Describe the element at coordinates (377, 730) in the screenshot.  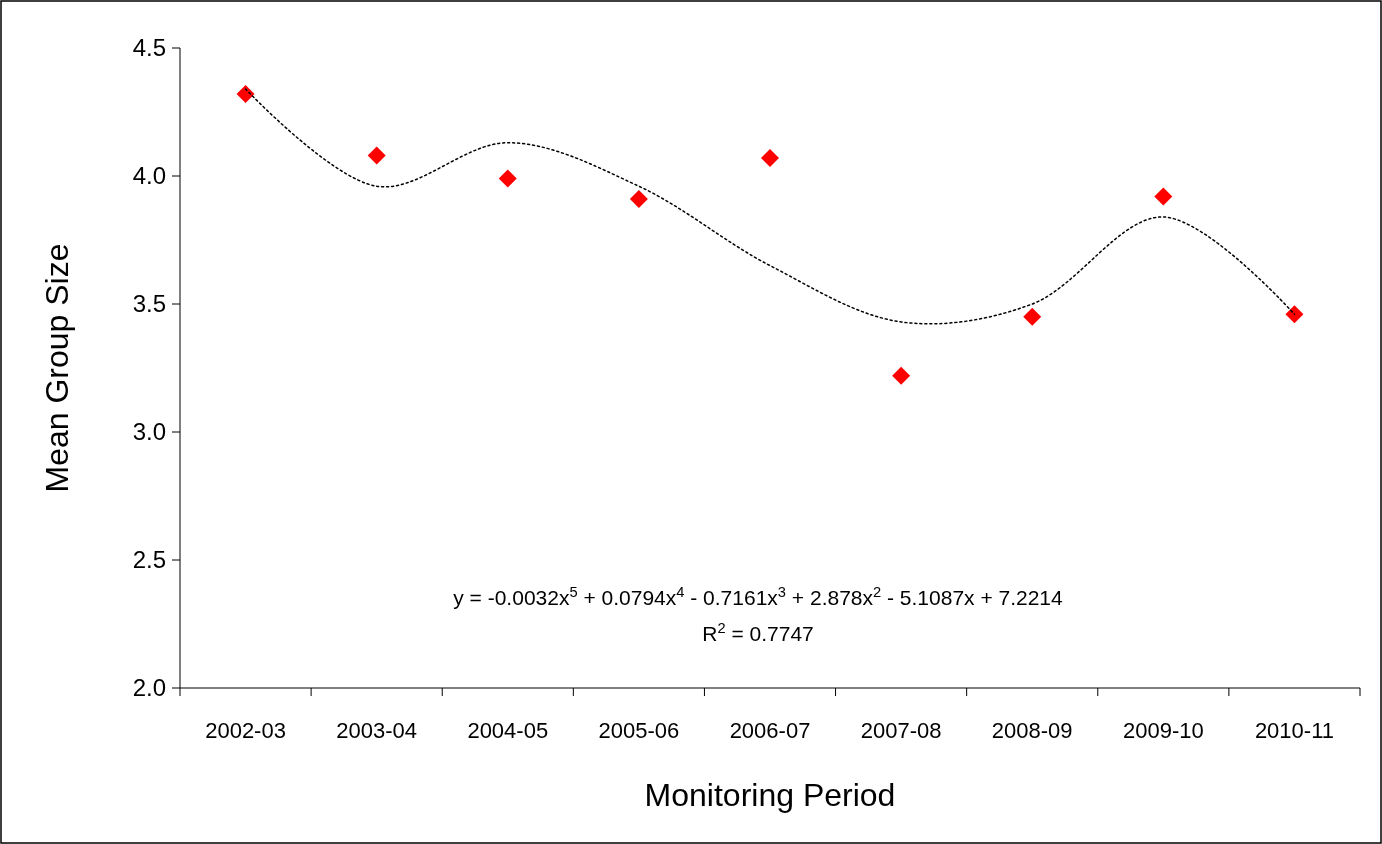
I see `x-tick-label: 2003-04` at that location.